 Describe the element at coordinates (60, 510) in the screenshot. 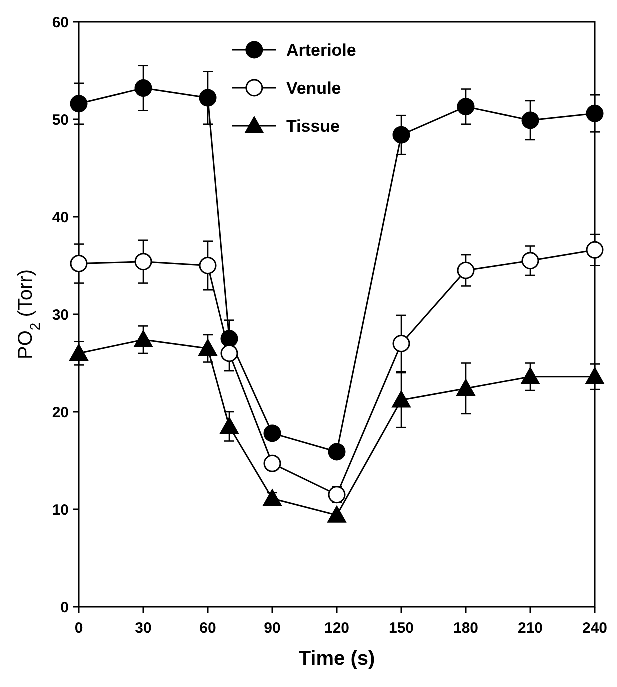

I see `y-tick-label: 10` at that location.